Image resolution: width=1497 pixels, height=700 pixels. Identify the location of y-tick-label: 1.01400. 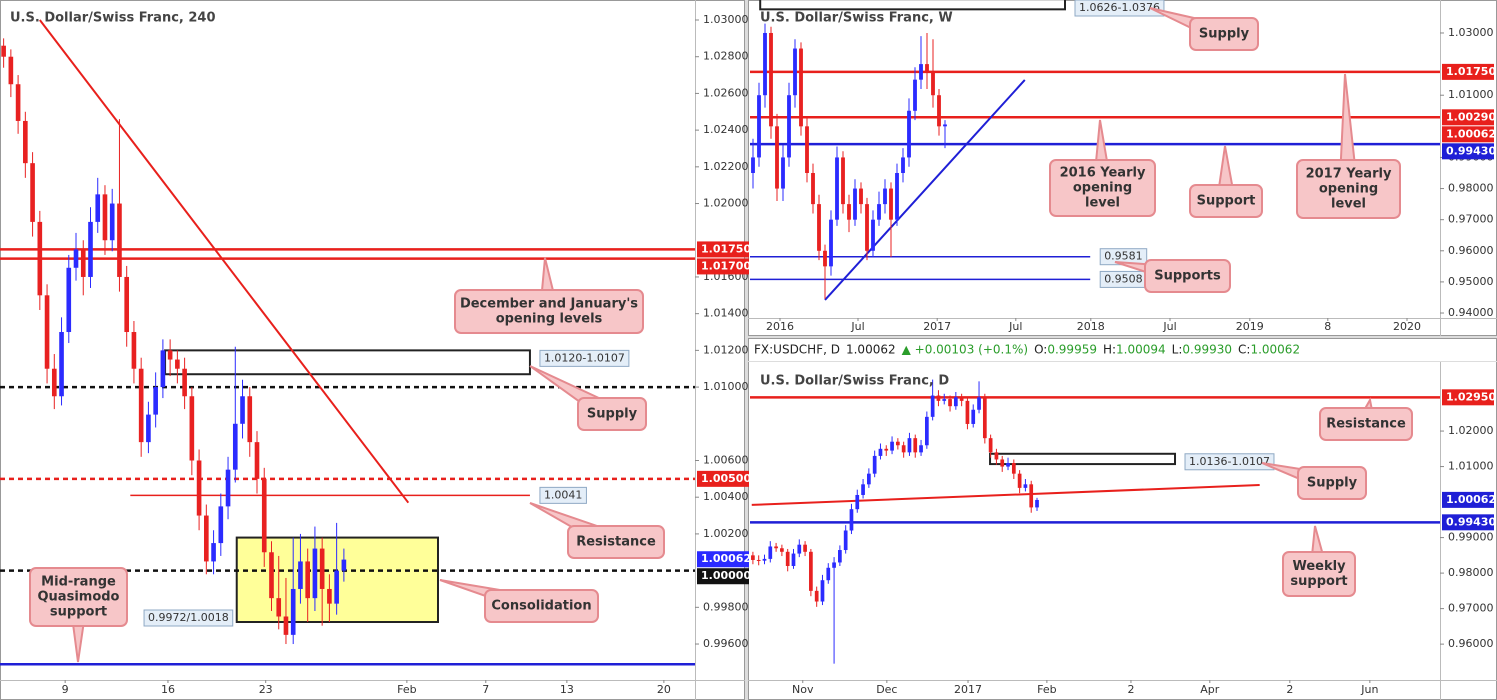
(726, 313).